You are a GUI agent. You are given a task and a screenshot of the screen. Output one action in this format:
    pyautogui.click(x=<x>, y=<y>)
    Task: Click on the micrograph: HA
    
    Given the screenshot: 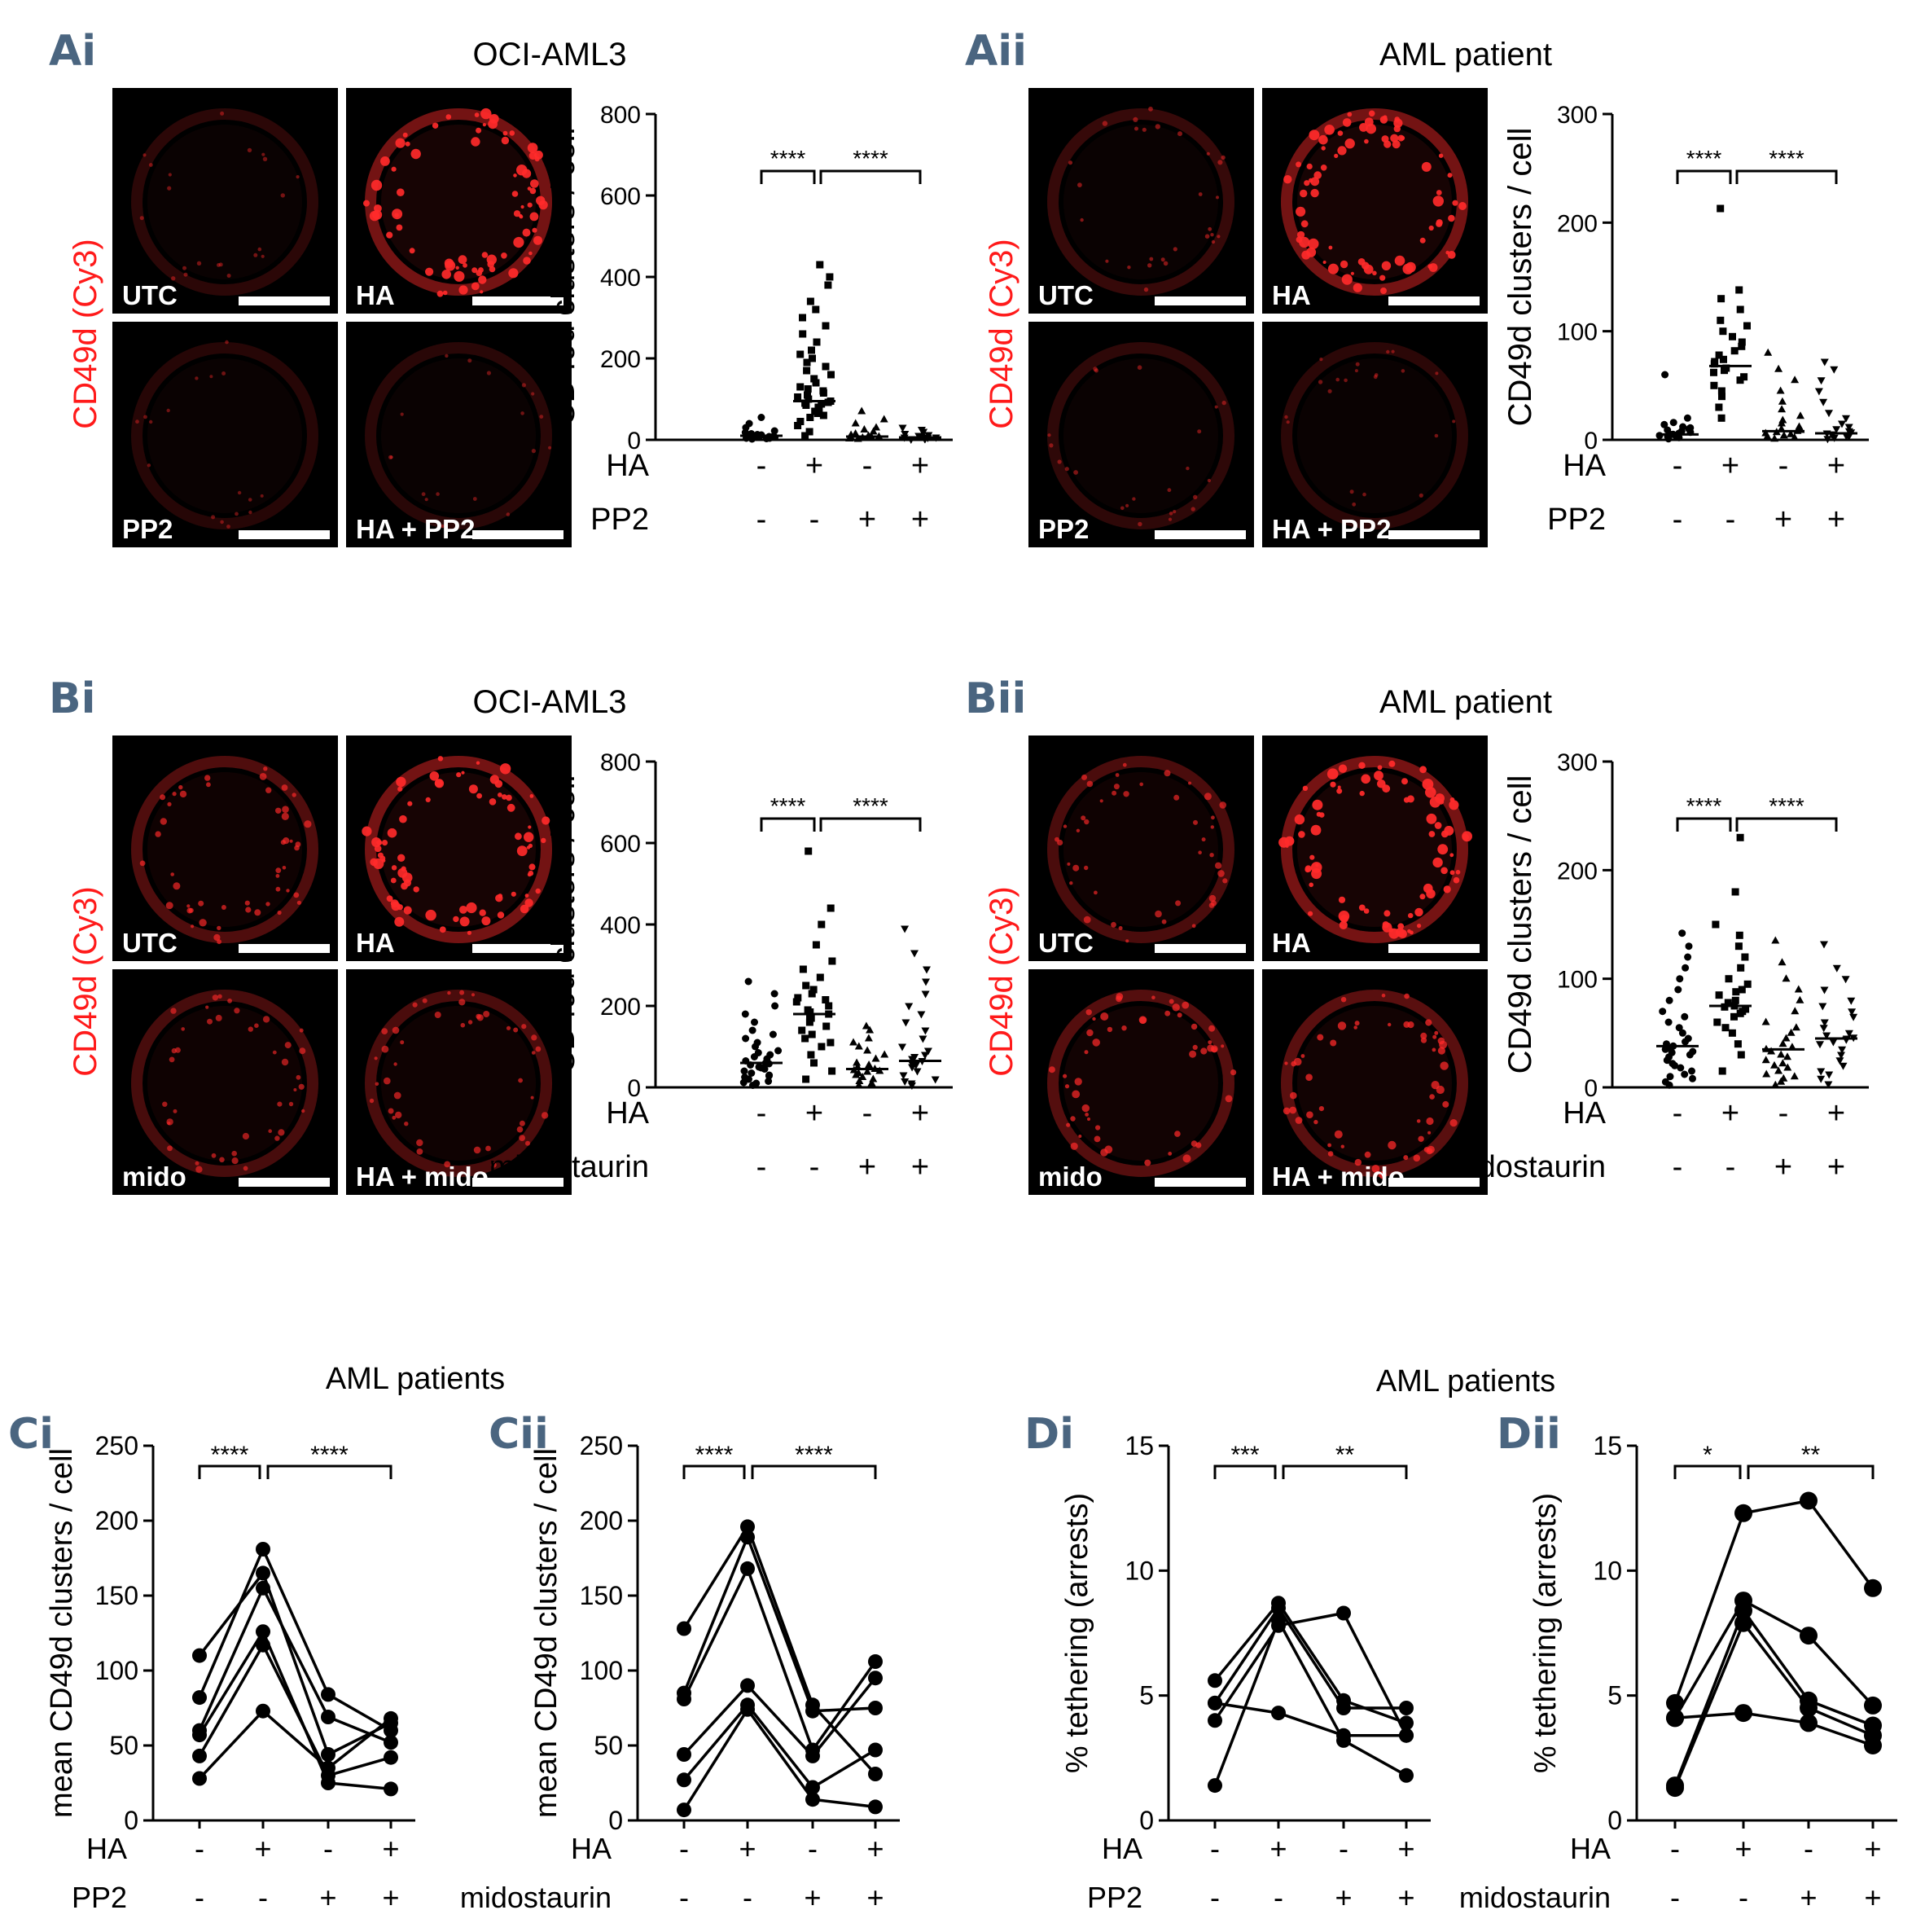 What is the action you would take?
    pyautogui.click(x=1375, y=201)
    